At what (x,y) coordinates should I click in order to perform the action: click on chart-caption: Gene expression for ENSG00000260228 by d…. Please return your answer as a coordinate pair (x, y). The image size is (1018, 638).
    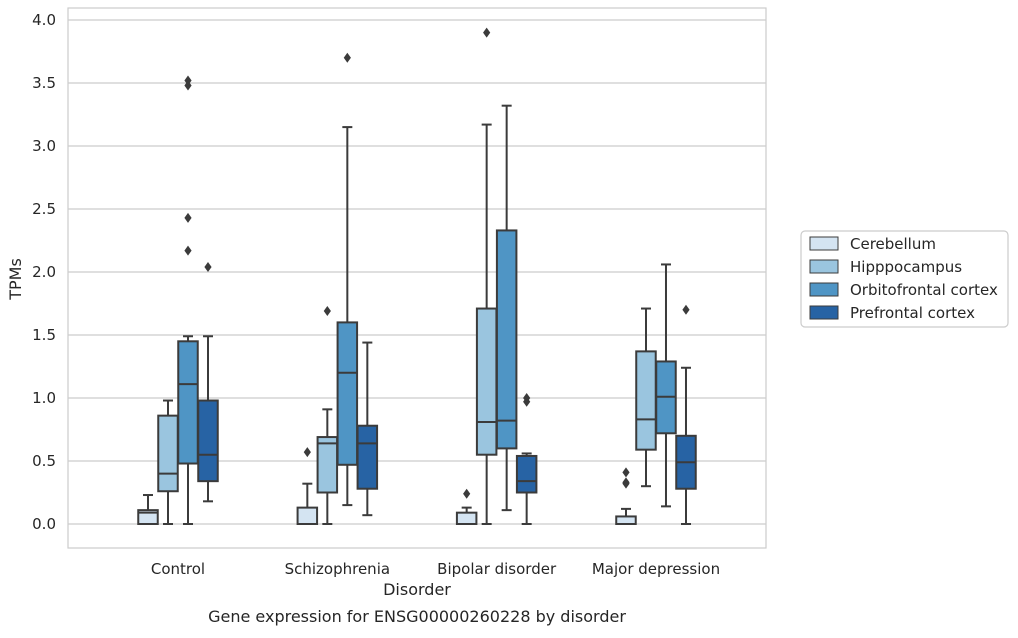
    Looking at the image, I should click on (417, 616).